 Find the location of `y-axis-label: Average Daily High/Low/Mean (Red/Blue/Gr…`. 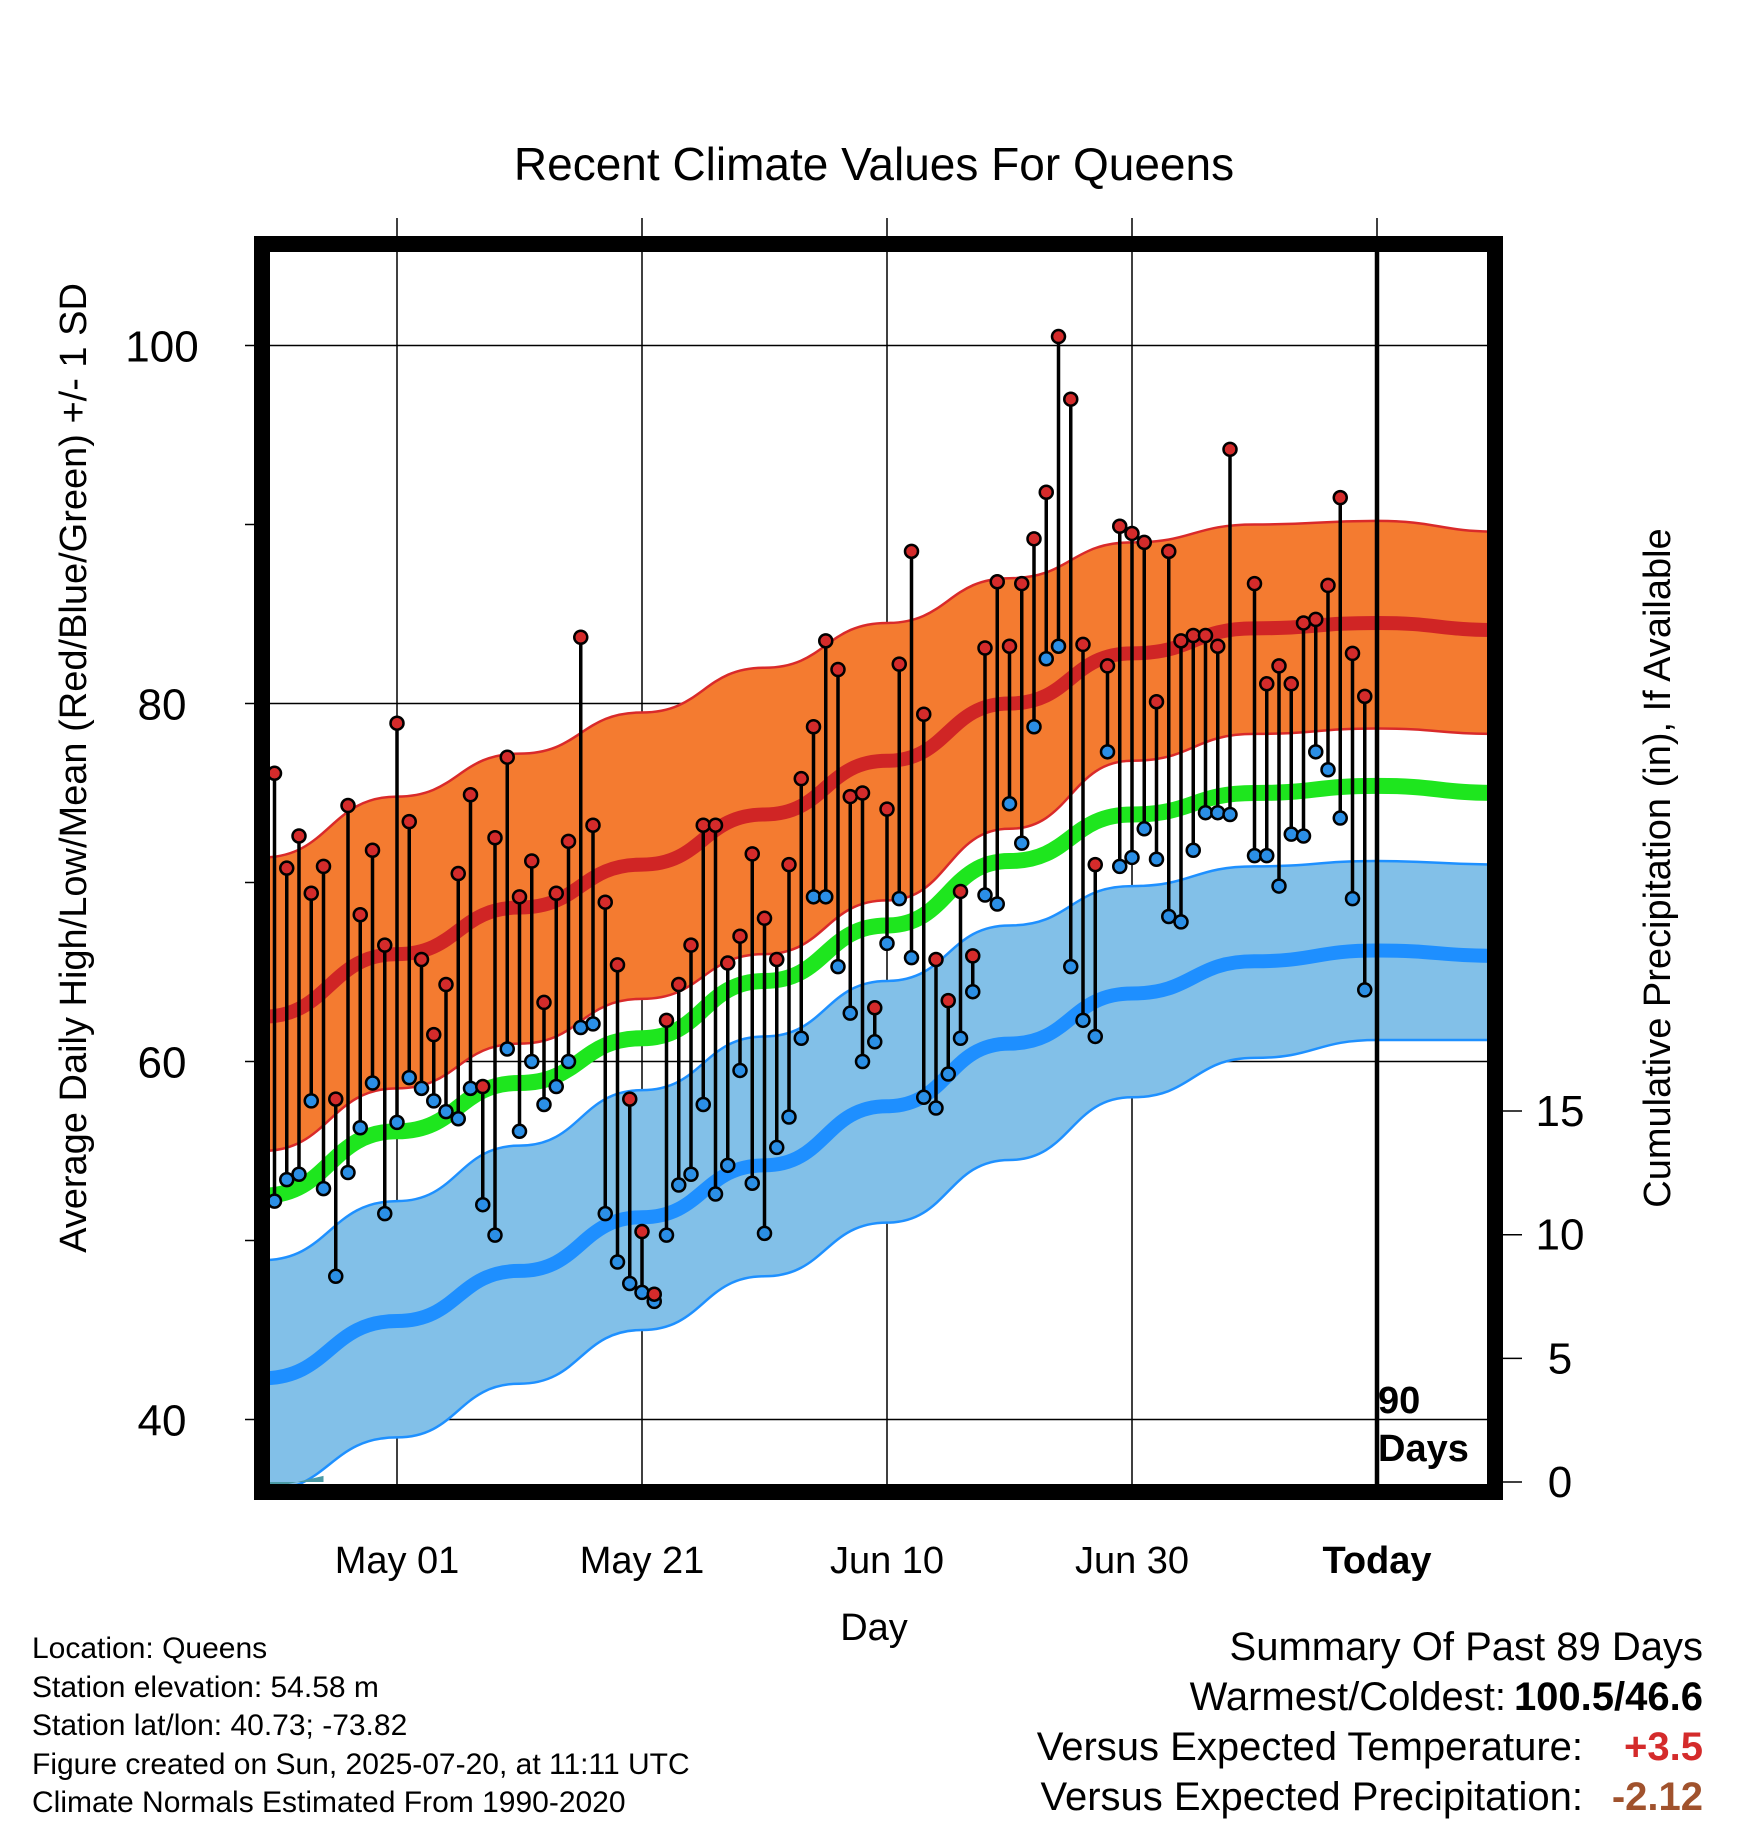

y-axis-label: Average Daily High/Low/Mean (Red/Blue/Gr… is located at coordinates (74, 768).